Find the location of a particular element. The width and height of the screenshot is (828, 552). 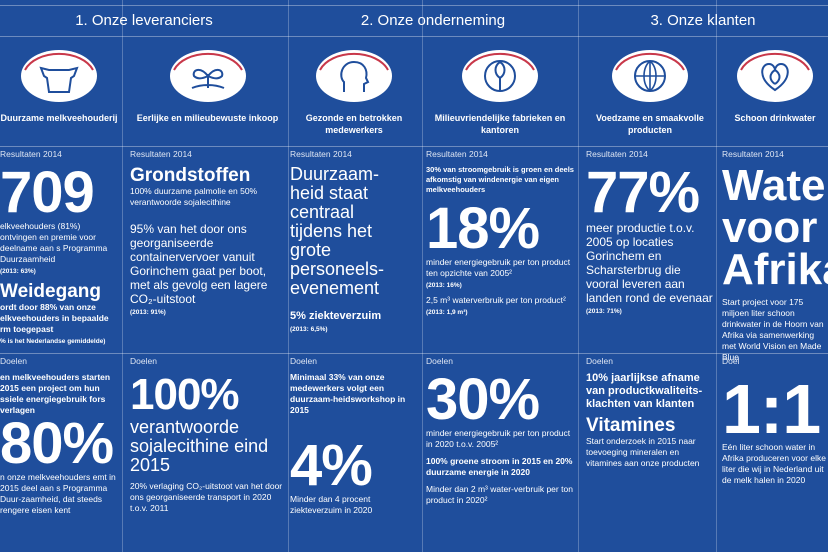

top-rule is located at coordinates (414, 5).